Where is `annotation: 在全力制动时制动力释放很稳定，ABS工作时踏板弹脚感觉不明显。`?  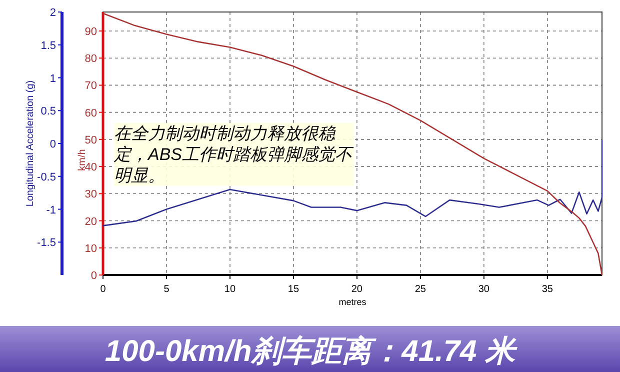 annotation: 在全力制动时制动力释放很稳定，ABS工作时踏板弹脚感觉不明显。 is located at coordinates (234, 154).